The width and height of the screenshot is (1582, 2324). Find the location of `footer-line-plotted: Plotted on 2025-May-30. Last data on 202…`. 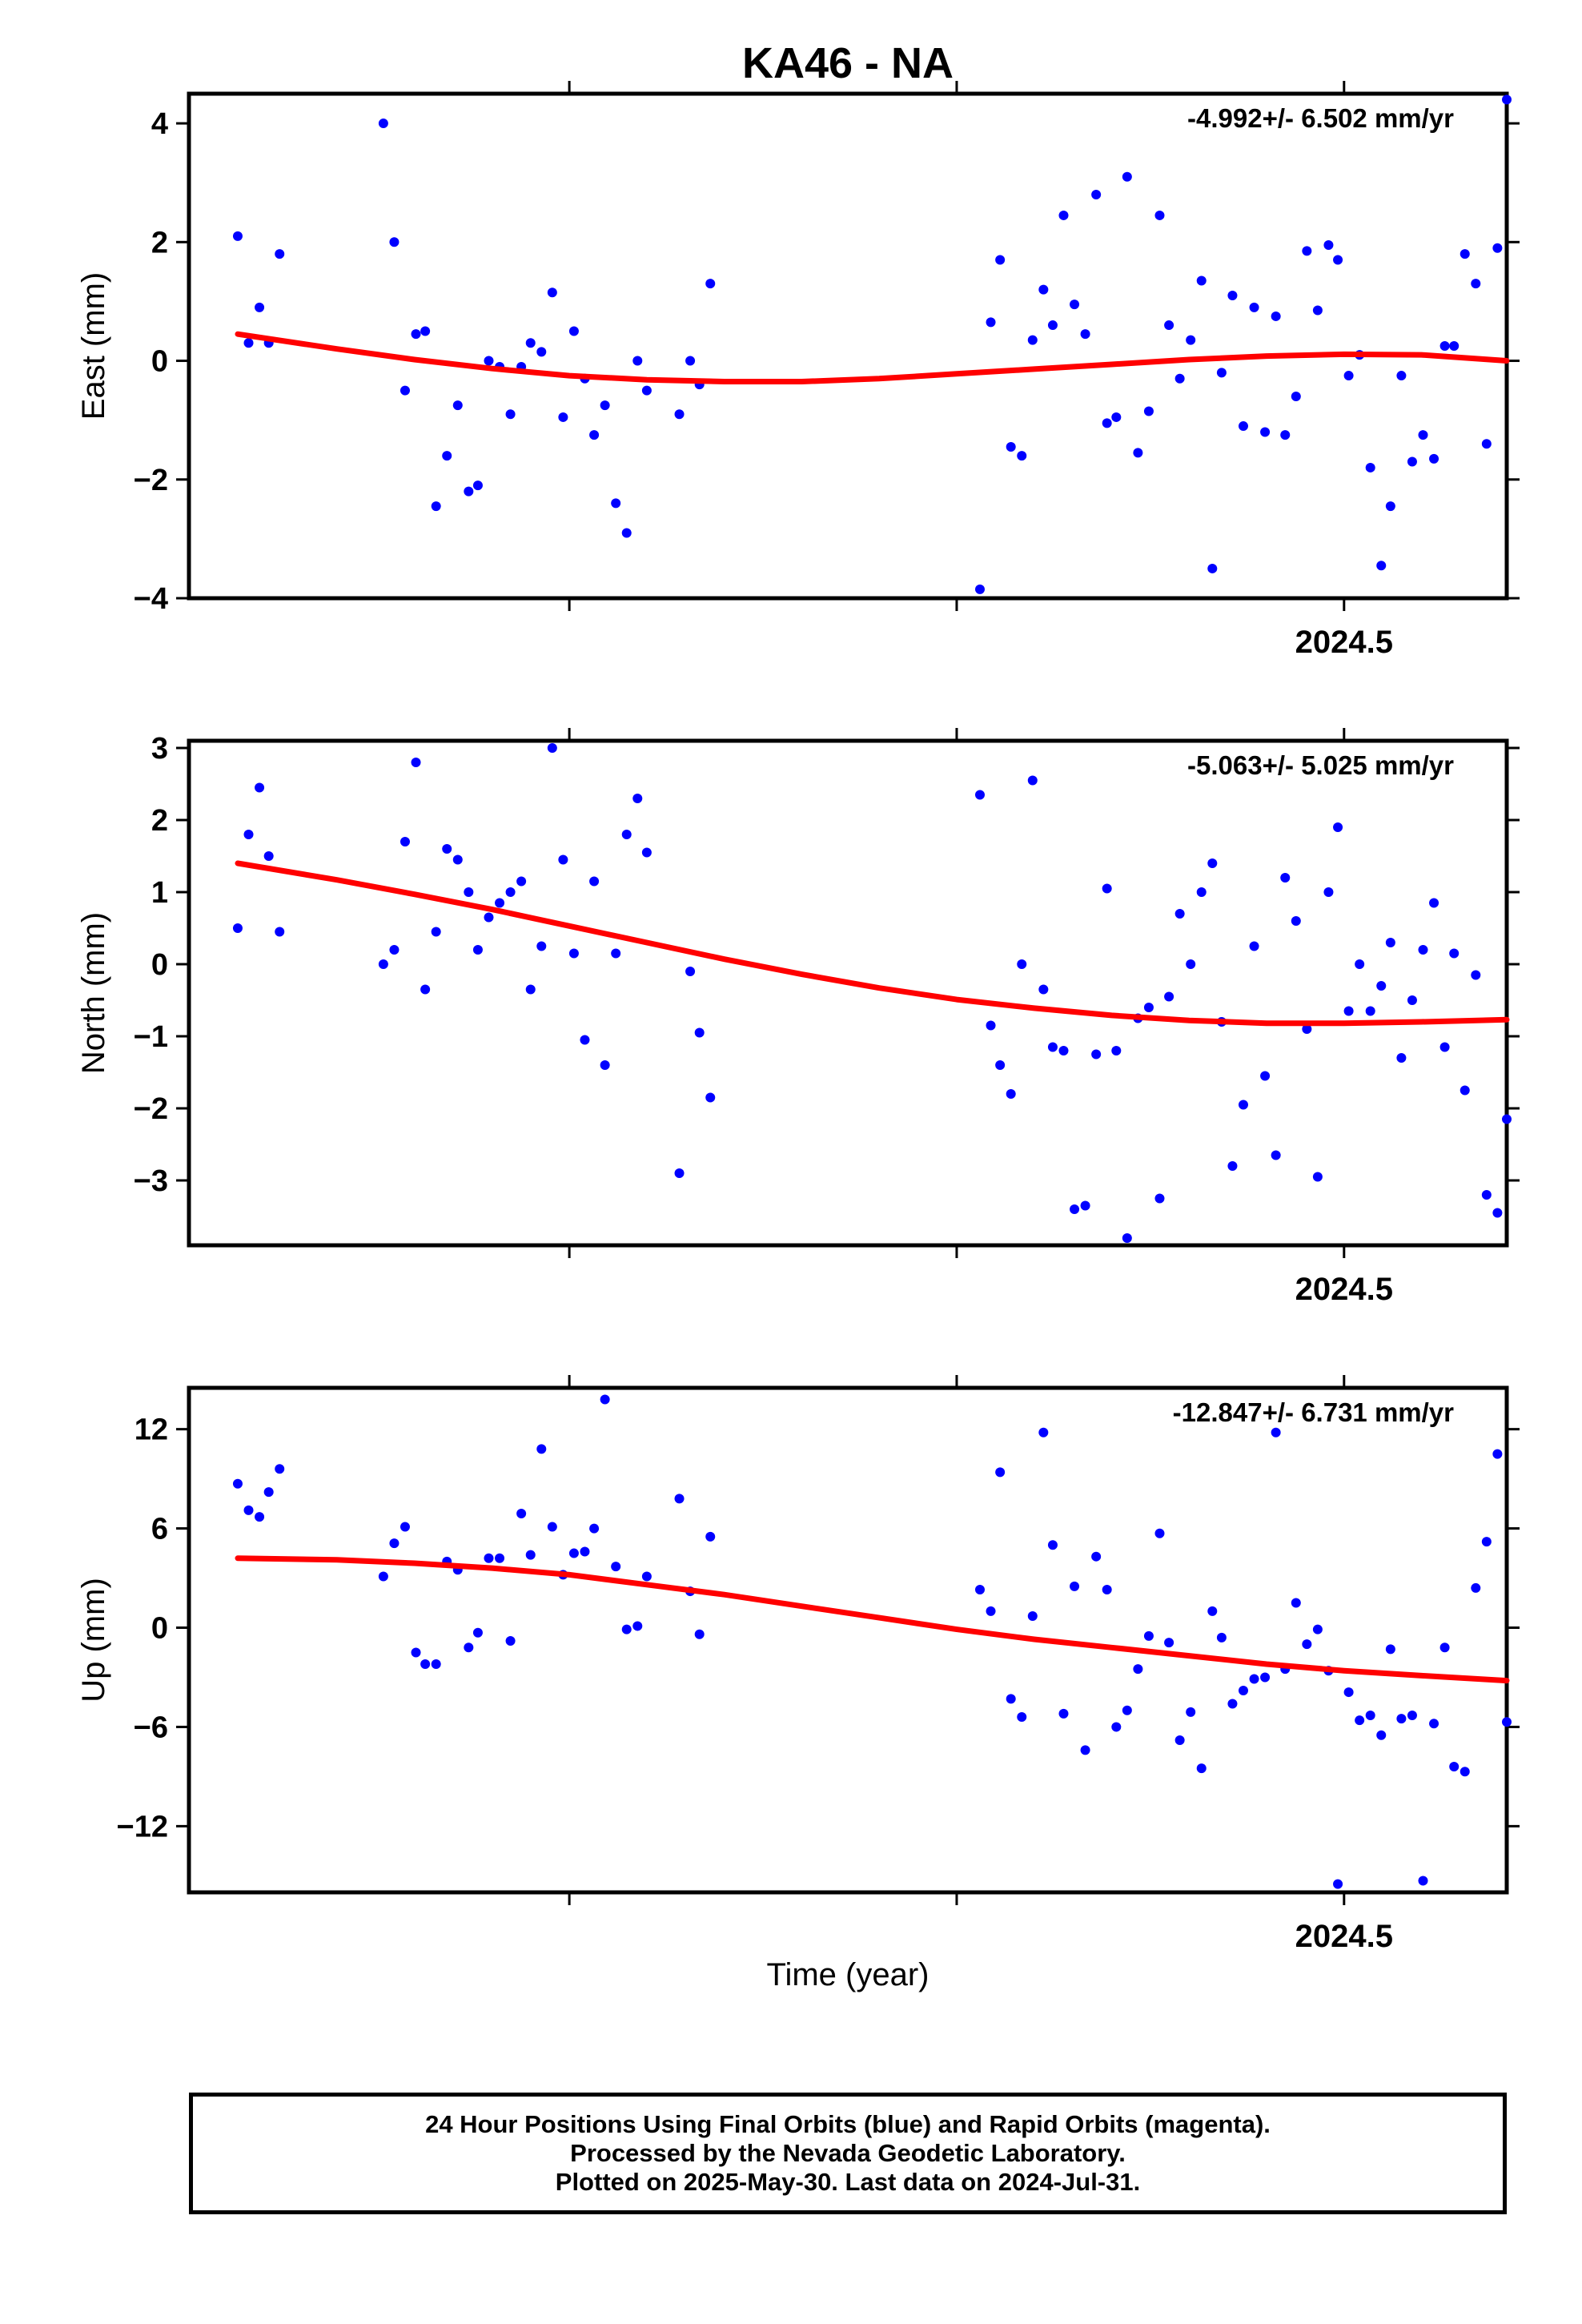

footer-line-plotted: Plotted on 2025-May-30. Last data on 202… is located at coordinates (848, 2182).